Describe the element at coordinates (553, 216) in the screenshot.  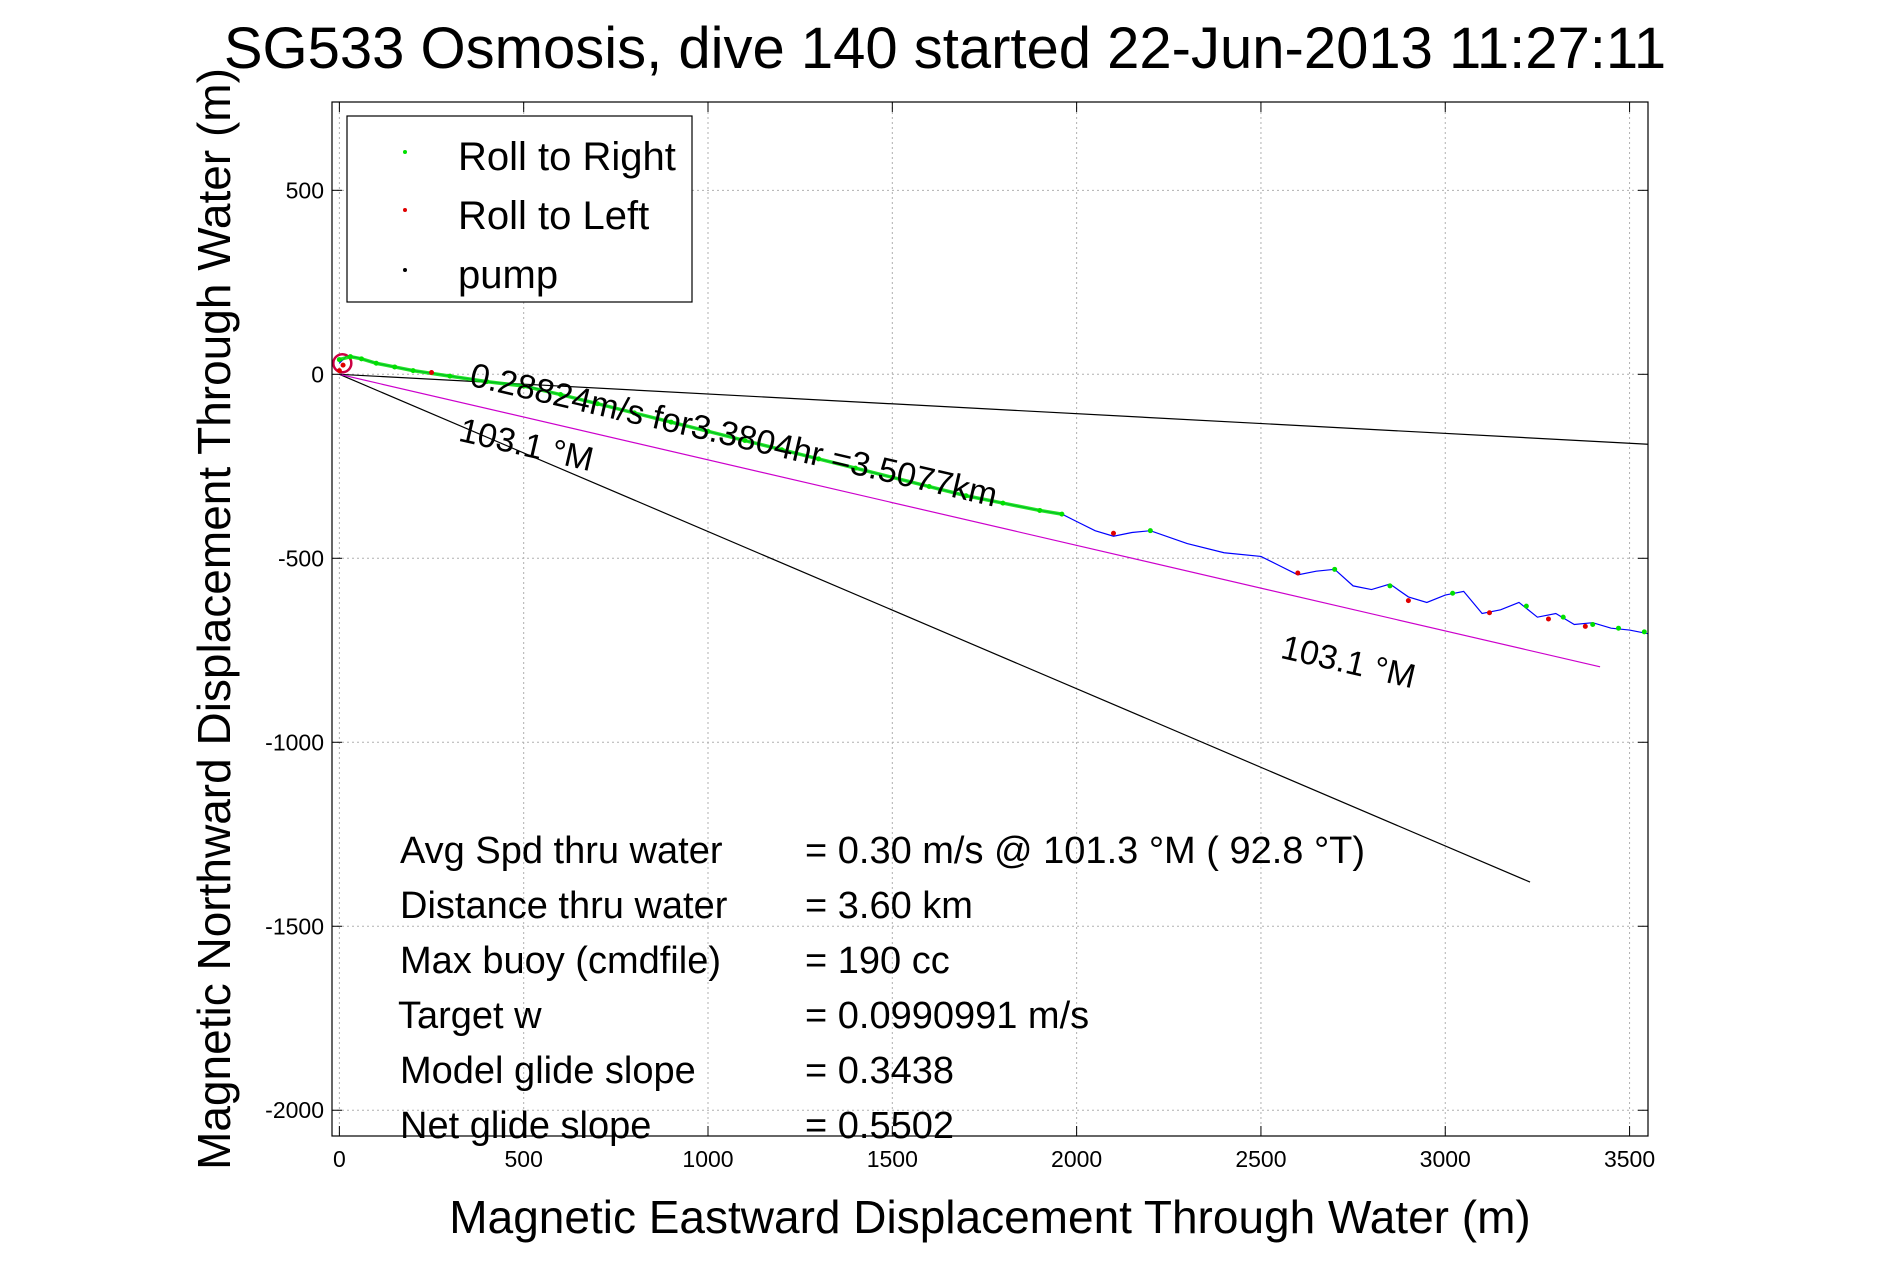
I see `legend-label-roll-left: Roll to Left` at that location.